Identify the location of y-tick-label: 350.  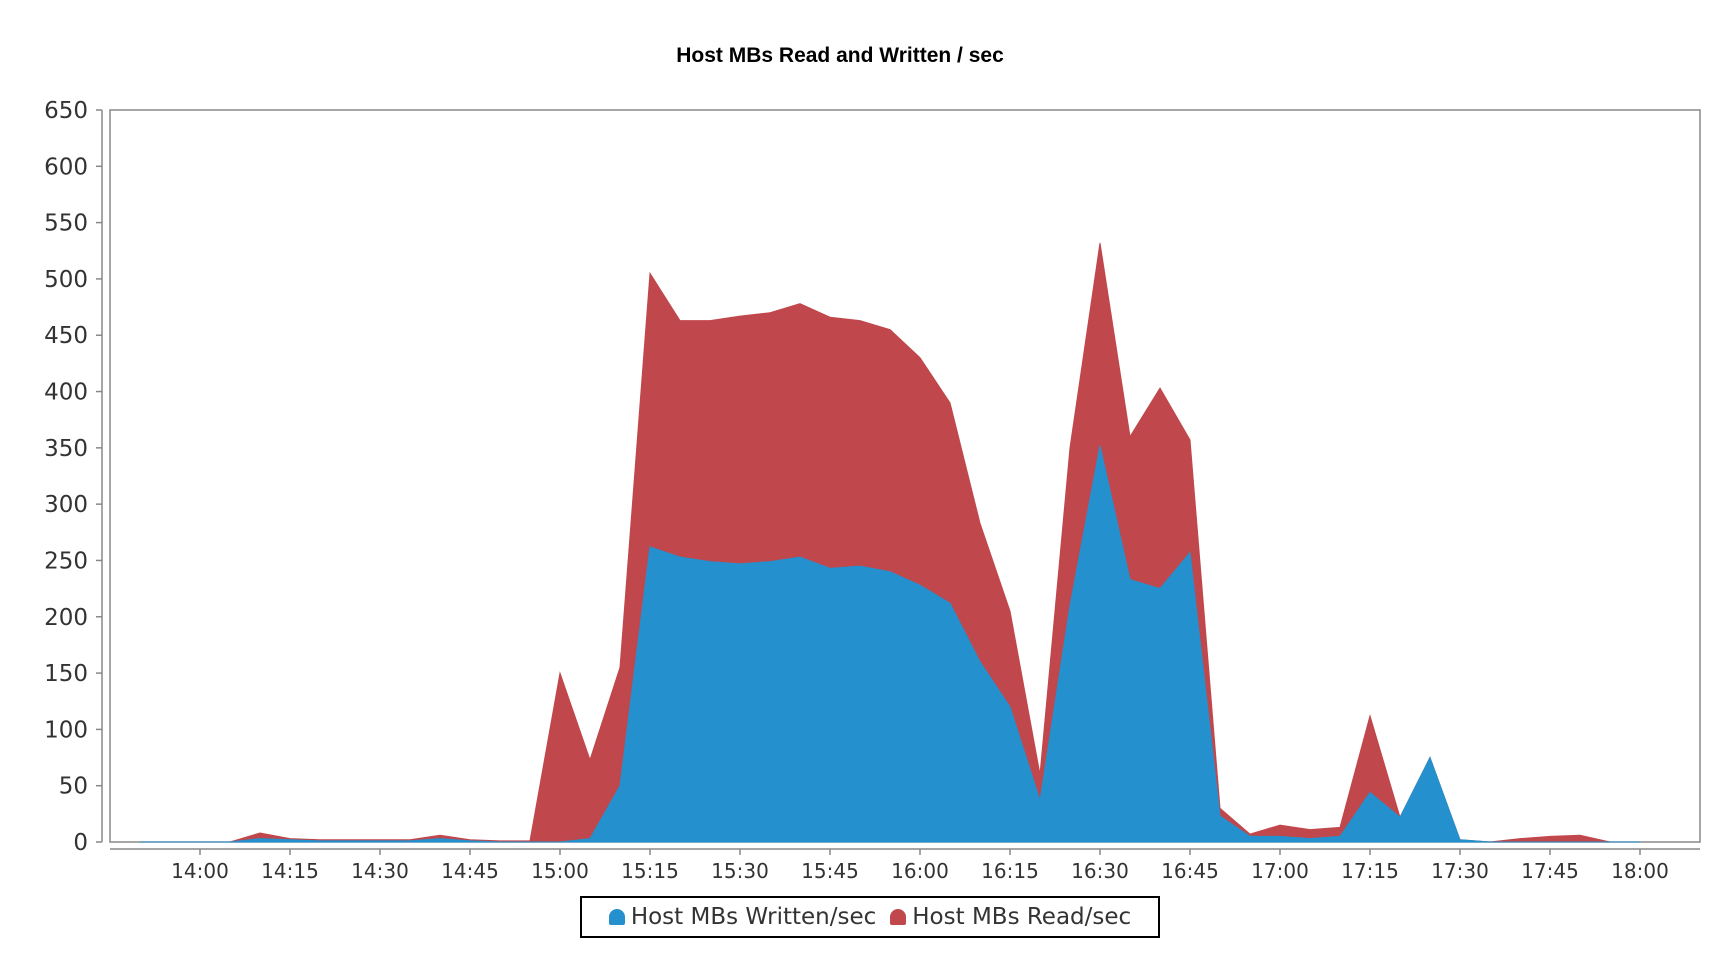
(66, 449).